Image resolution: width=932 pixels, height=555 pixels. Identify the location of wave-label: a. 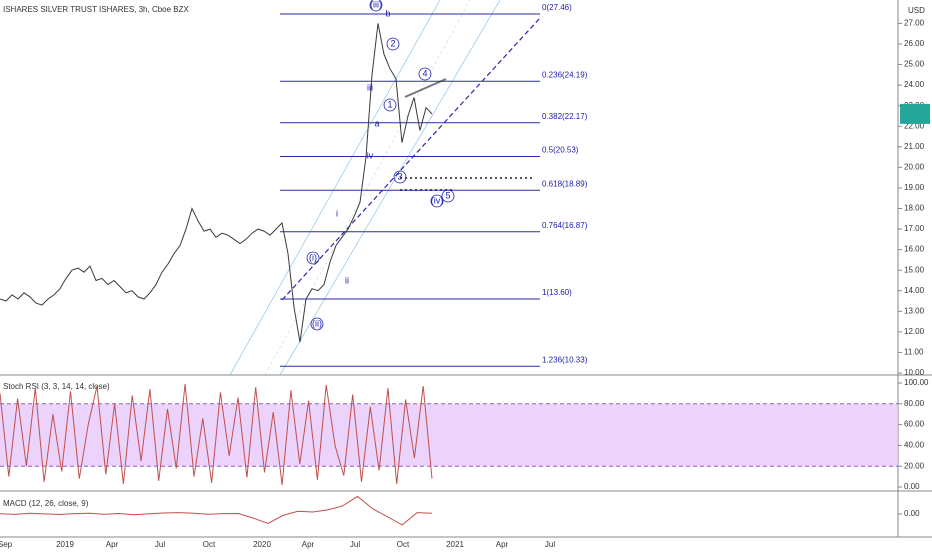
(376, 123).